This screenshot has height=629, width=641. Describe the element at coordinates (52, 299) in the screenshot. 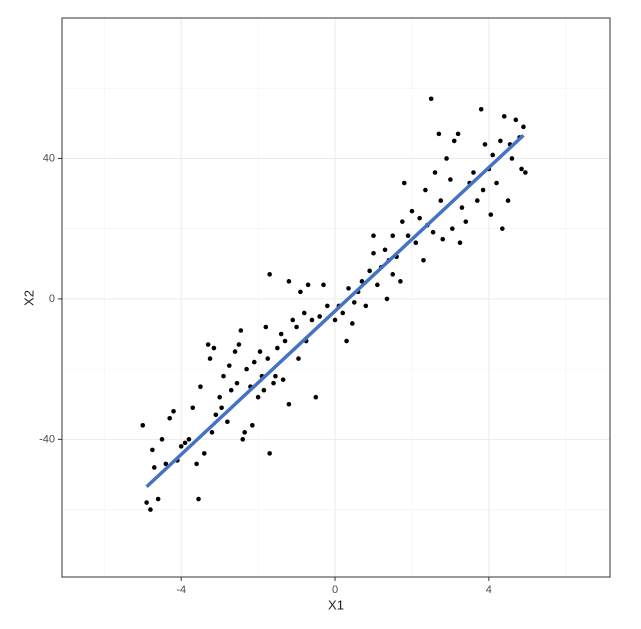

I see `y-tick-label: 0` at that location.